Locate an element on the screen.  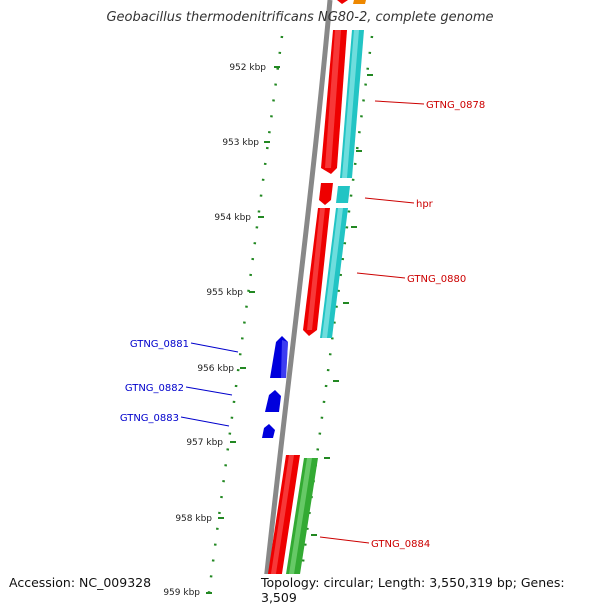
accession-label: Accession: NC_009328 is located at coordinates (80, 582).